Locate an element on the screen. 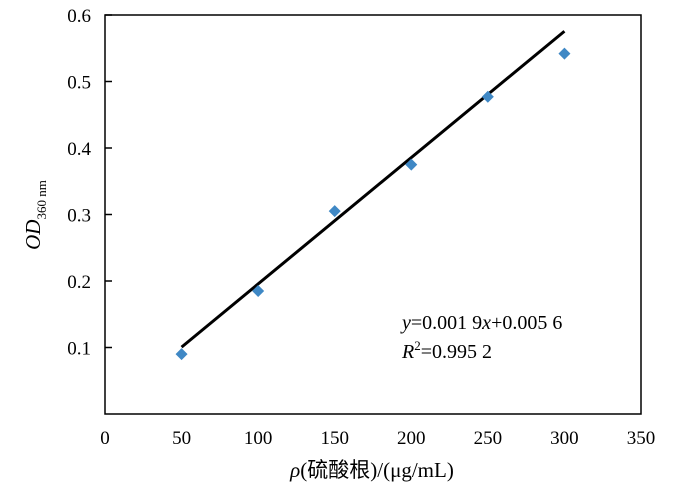  y-axis-title: OD360 nm is located at coordinates (35, 215).